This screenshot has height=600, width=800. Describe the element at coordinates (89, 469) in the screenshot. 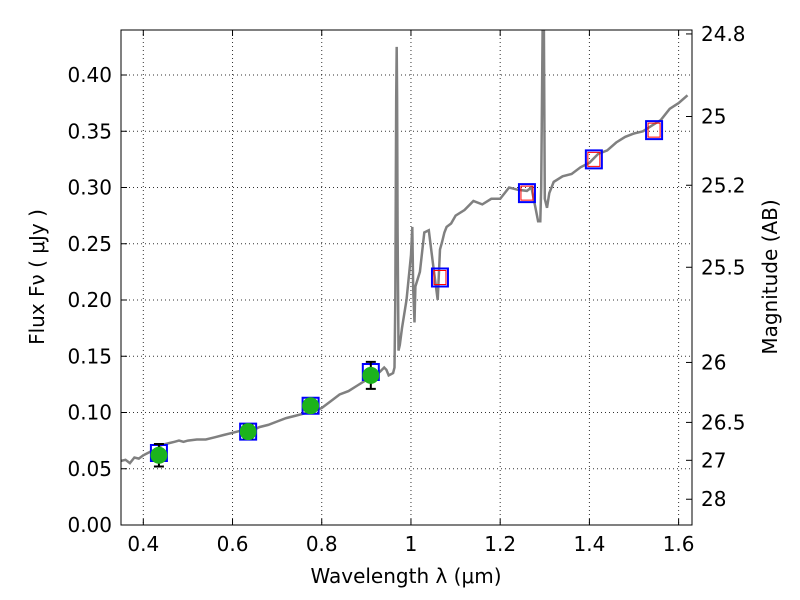

I see `y-tick-label: 0.05` at that location.